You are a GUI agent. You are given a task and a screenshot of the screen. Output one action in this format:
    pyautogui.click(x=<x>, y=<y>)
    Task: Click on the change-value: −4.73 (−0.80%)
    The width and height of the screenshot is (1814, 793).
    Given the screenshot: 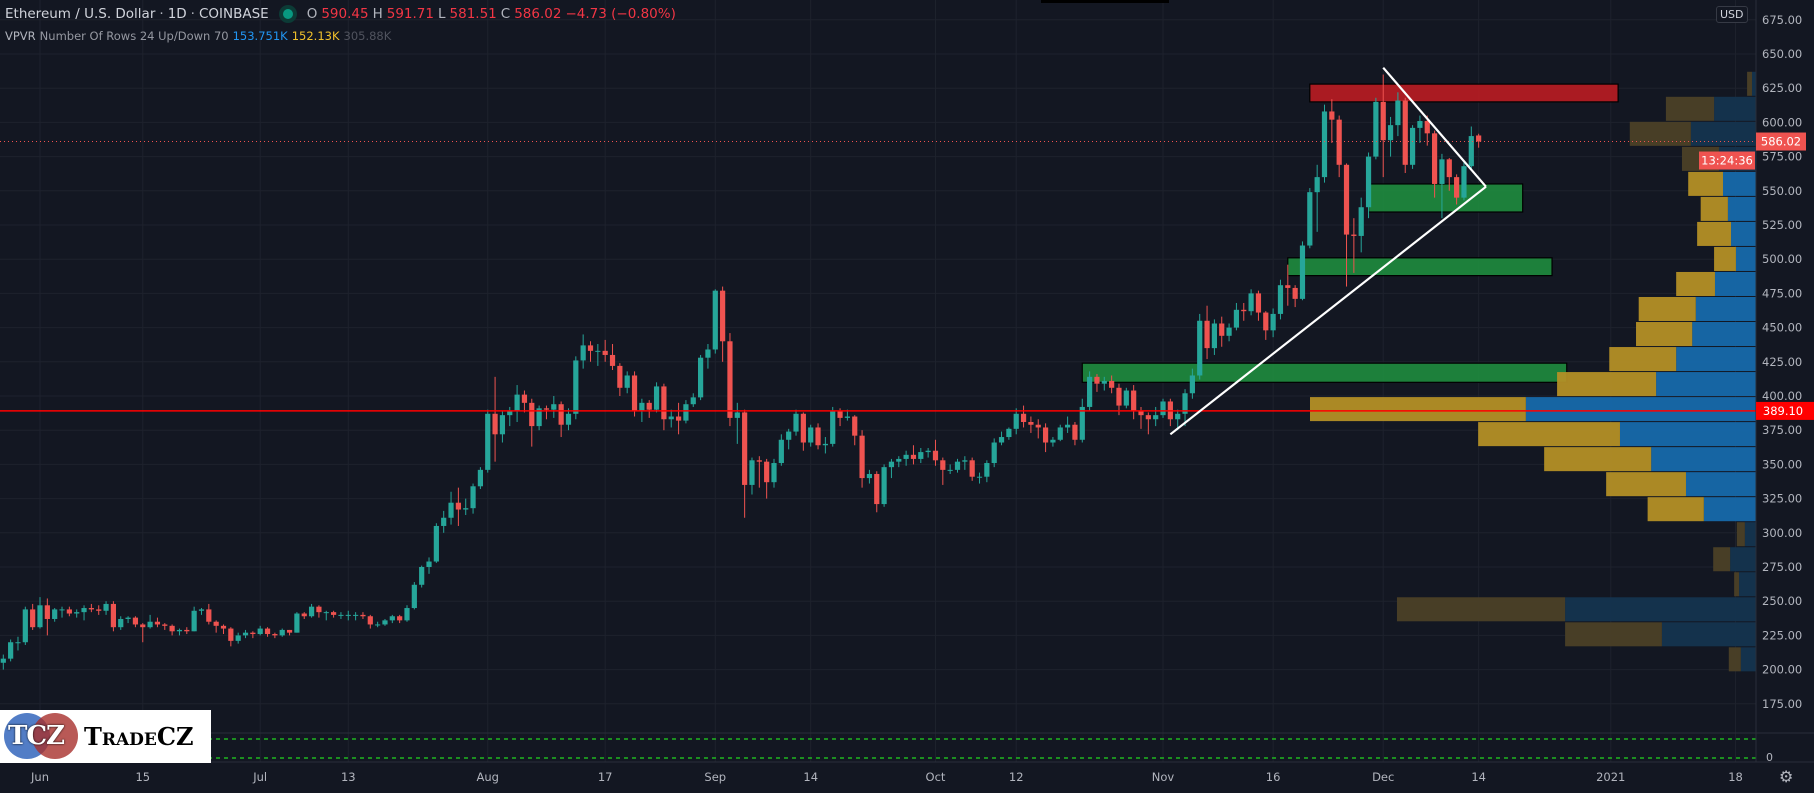 What is the action you would take?
    pyautogui.click(x=620, y=14)
    